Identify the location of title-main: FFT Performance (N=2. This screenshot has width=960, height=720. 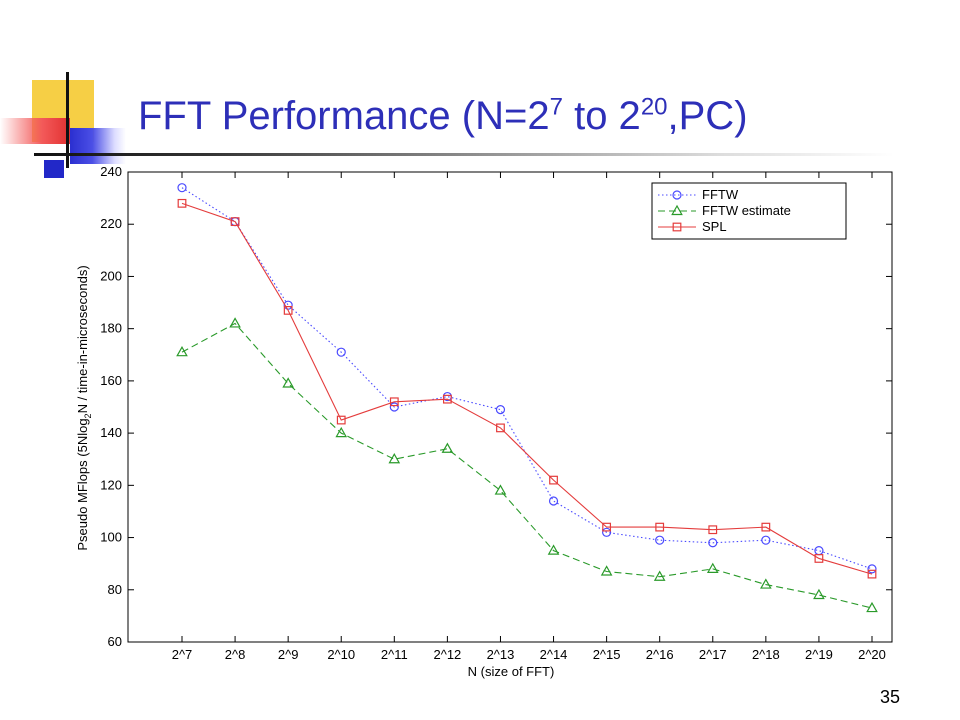
(344, 116).